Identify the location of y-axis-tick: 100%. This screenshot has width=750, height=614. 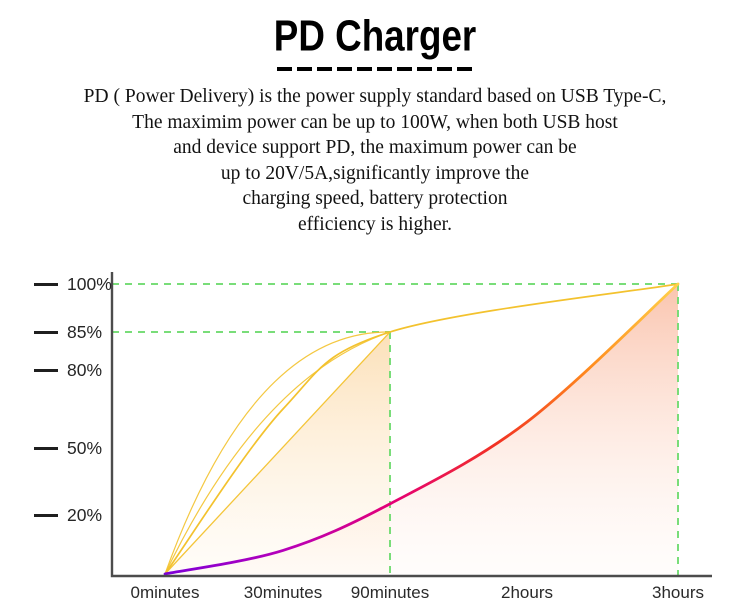
(73, 284).